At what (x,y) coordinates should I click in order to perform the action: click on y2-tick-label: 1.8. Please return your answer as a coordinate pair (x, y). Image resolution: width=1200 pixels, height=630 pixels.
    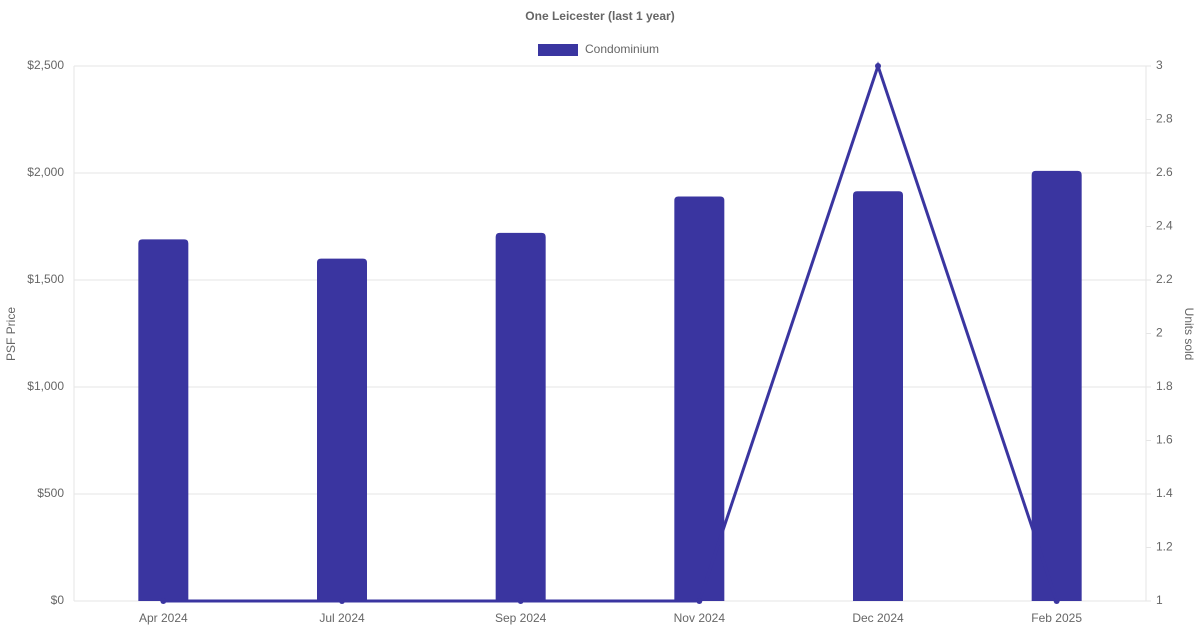
    Looking at the image, I should click on (1164, 386).